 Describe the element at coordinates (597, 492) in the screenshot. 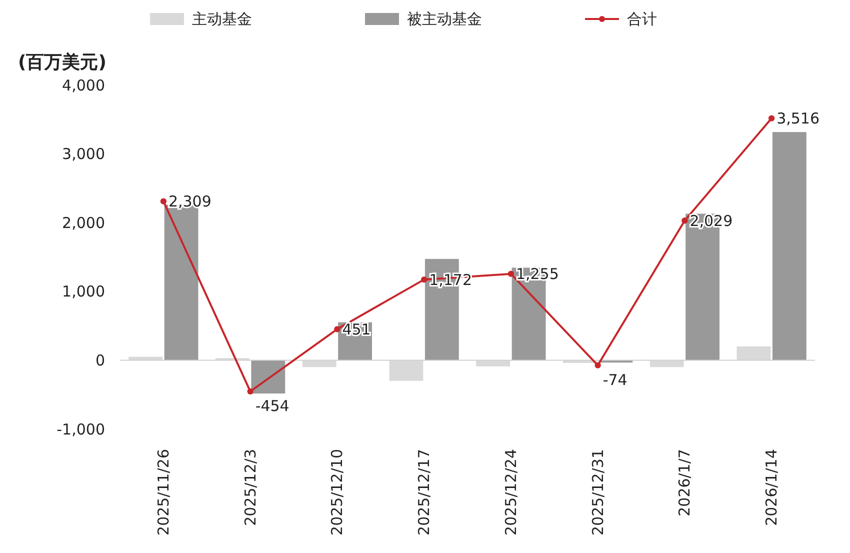

I see `x-tick-label: 2025/12/31` at that location.